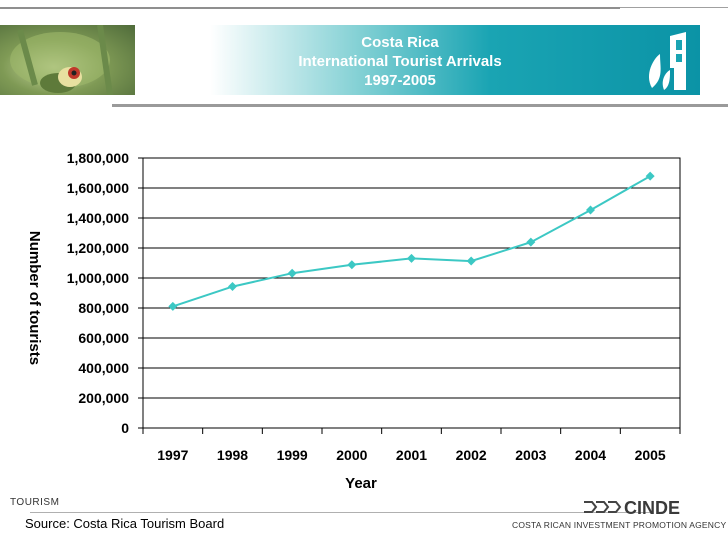 The image size is (728, 546). I want to click on agency-tagline: COSTA RICAN INVESTMENT PROMOTION AGENCY, so click(619, 525).